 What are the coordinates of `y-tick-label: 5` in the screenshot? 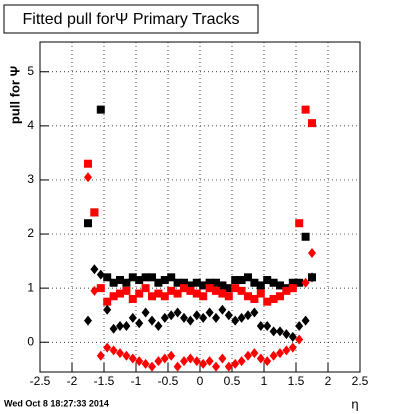 It's located at (30, 71).